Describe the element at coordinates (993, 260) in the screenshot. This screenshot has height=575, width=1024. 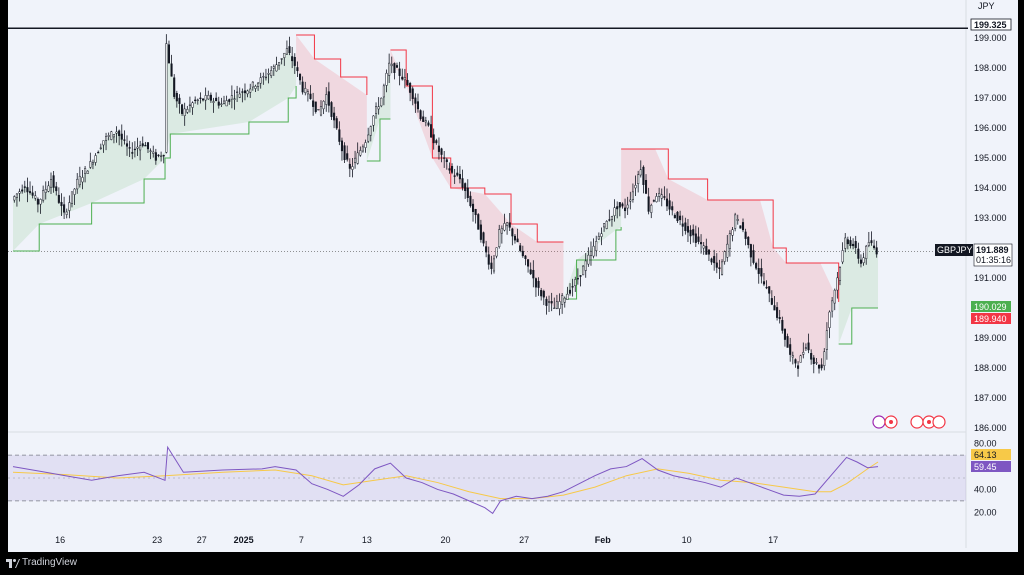
I see `countdown-label: 01:35:16` at that location.